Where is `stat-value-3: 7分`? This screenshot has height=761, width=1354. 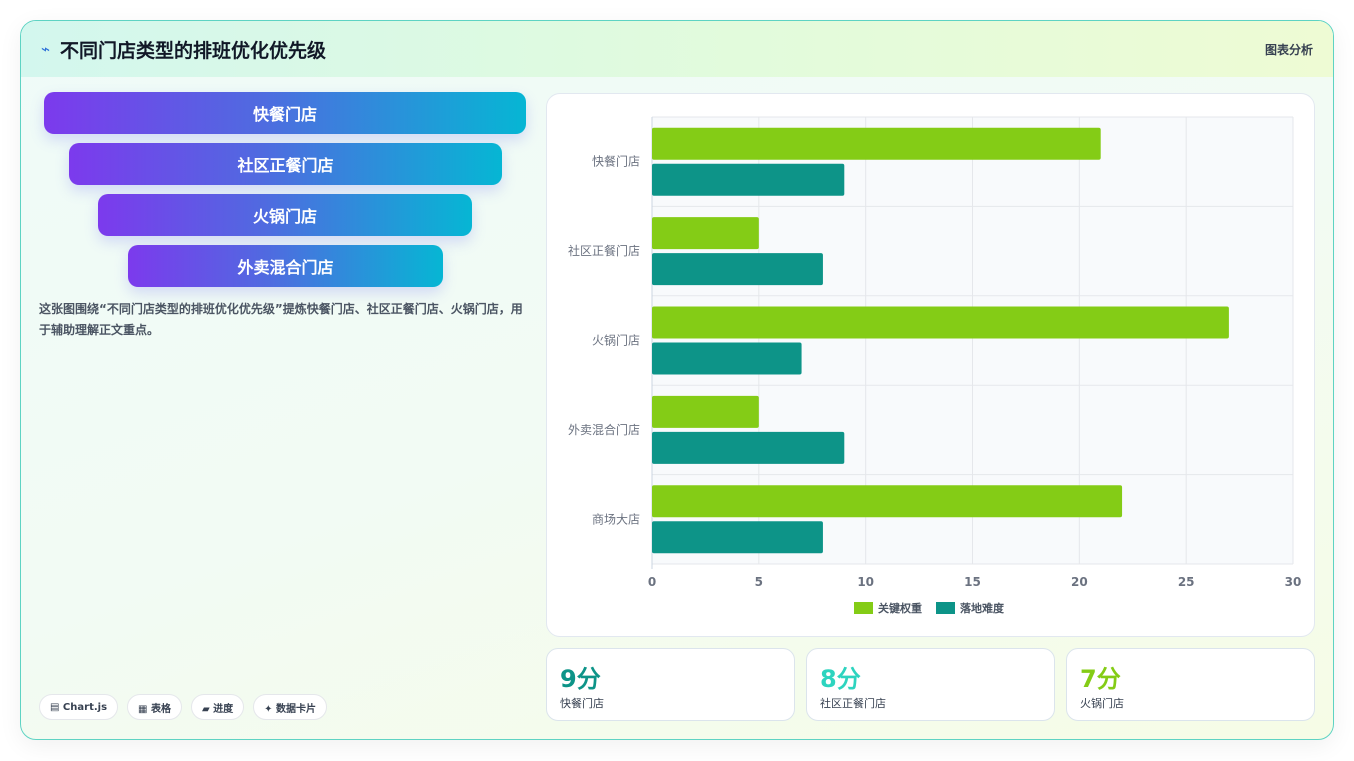 stat-value-3: 7分 is located at coordinates (1100, 679).